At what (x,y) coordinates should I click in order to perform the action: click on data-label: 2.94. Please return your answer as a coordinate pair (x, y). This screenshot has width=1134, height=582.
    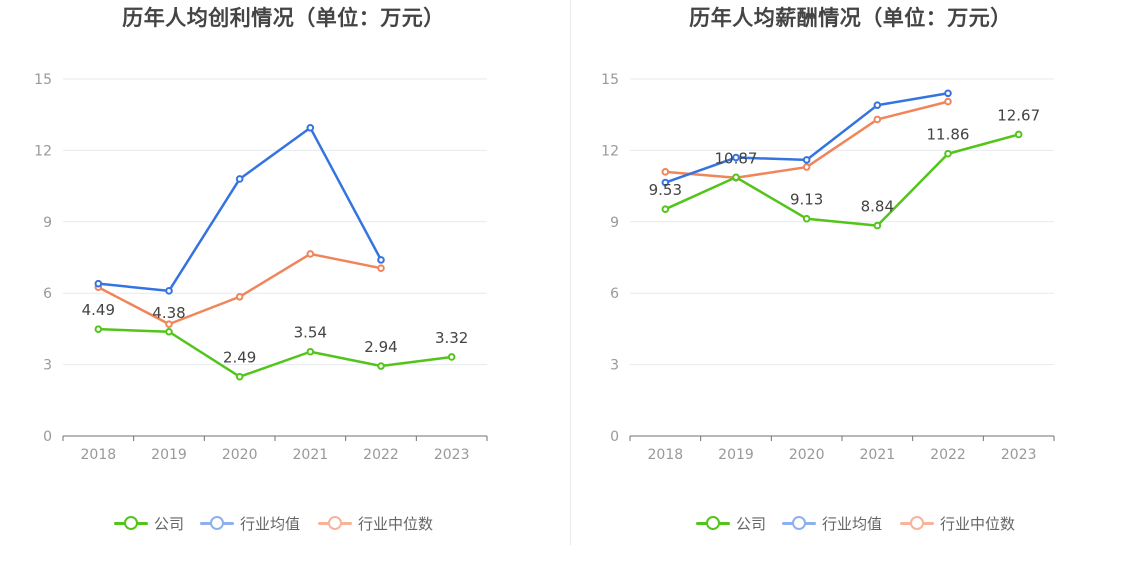
    Looking at the image, I should click on (380, 347).